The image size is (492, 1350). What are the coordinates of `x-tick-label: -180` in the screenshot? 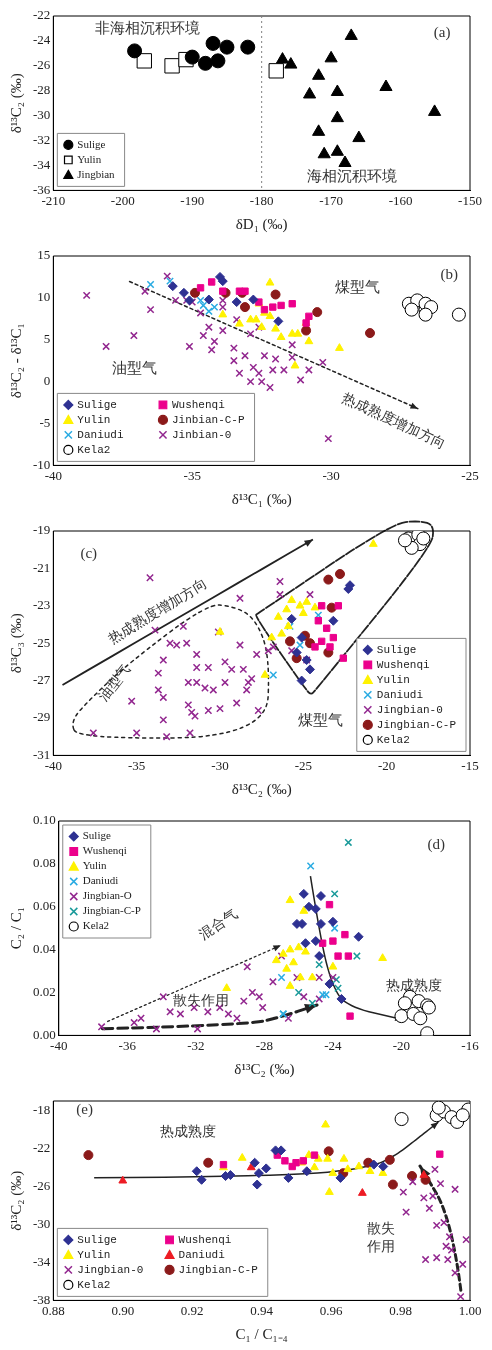 It's located at (261, 200).